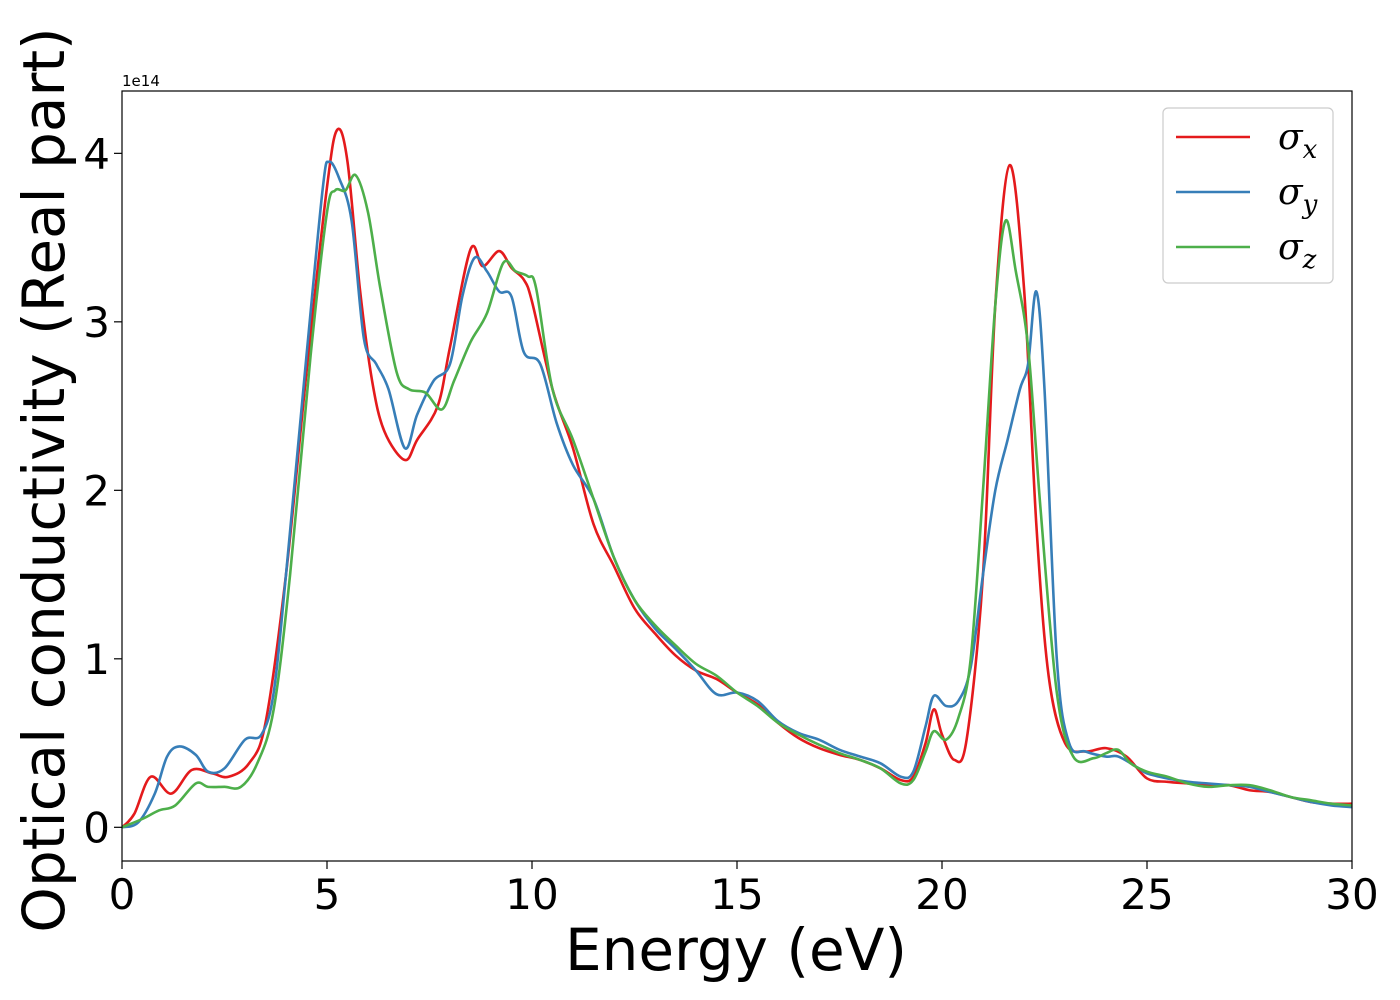  I want to click on y-axis-label: Optical conductivity (Real part), so click(44, 479).